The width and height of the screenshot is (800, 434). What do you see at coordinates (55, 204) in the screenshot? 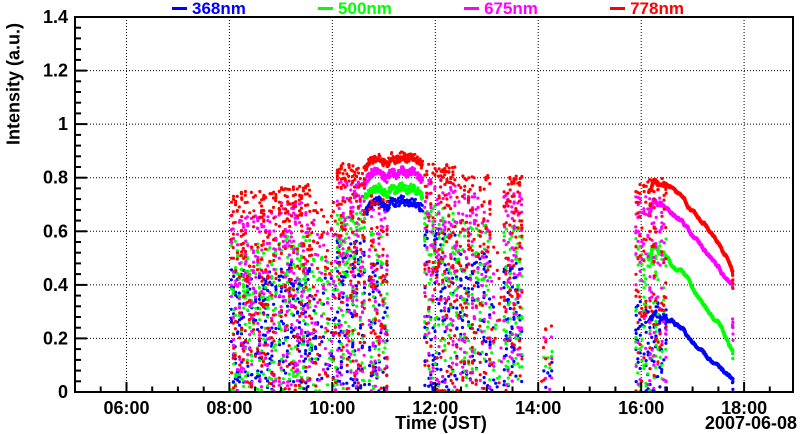
I see `y-axis-tick-labels: 00.20.40.60.811.21.4` at bounding box center [55, 204].